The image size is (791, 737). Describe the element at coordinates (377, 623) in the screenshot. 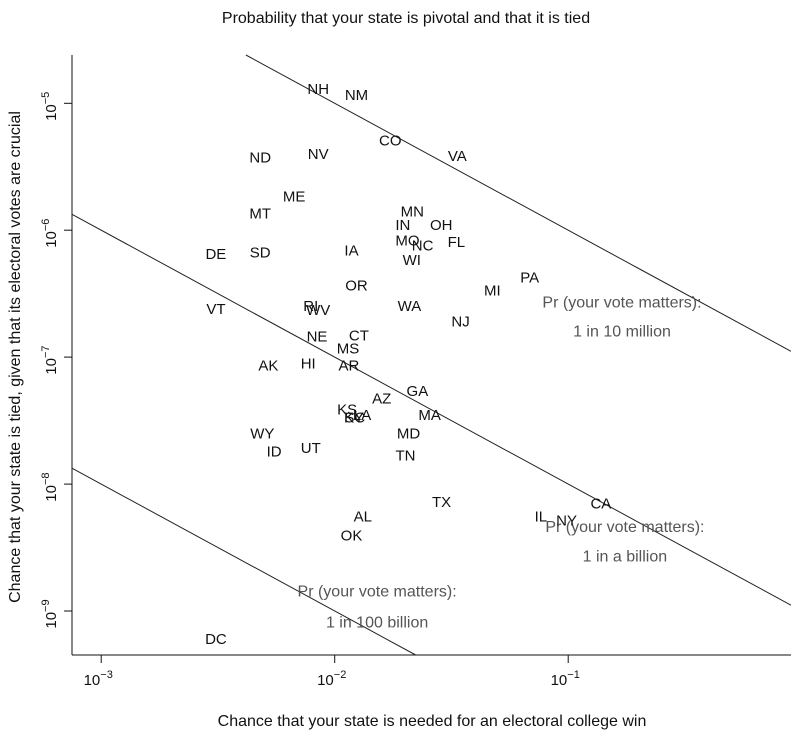

I see `iso-label-3-line2: 1 in 100 billion` at that location.